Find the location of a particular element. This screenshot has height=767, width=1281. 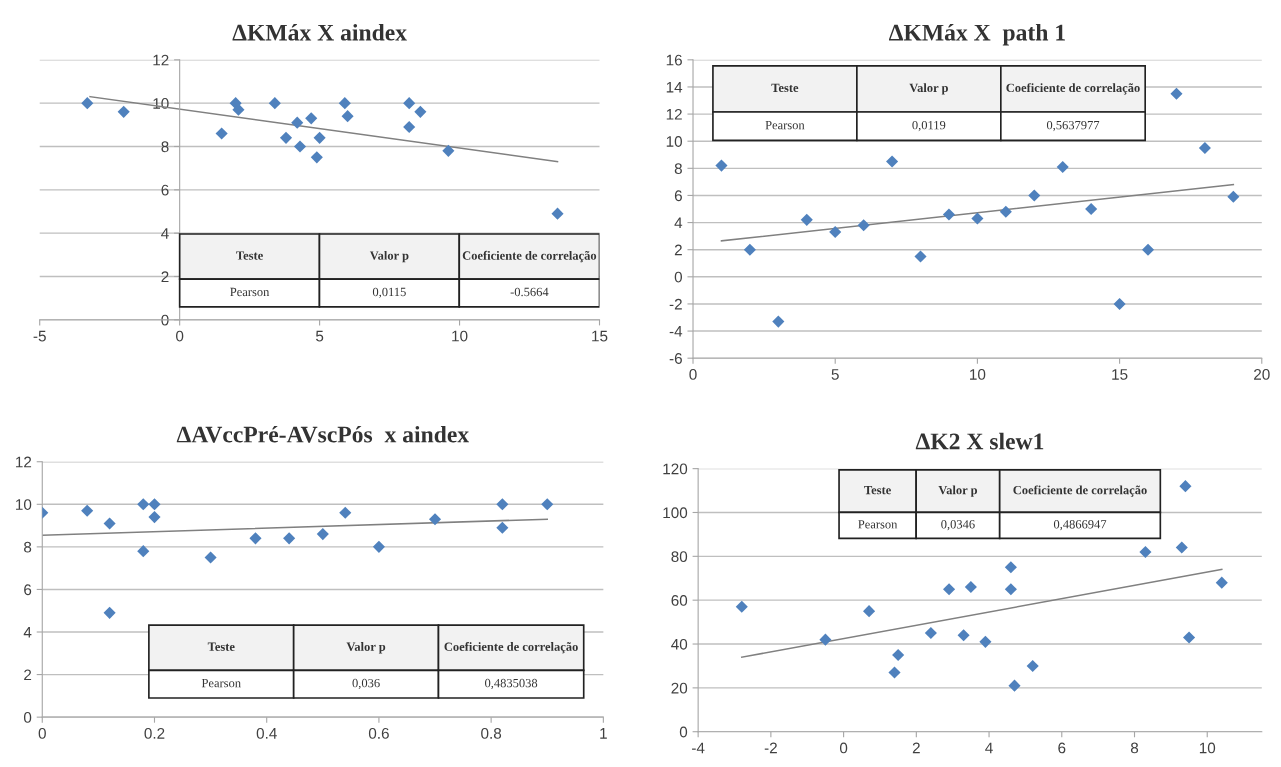

y-tick-label: 40 is located at coordinates (679, 644).